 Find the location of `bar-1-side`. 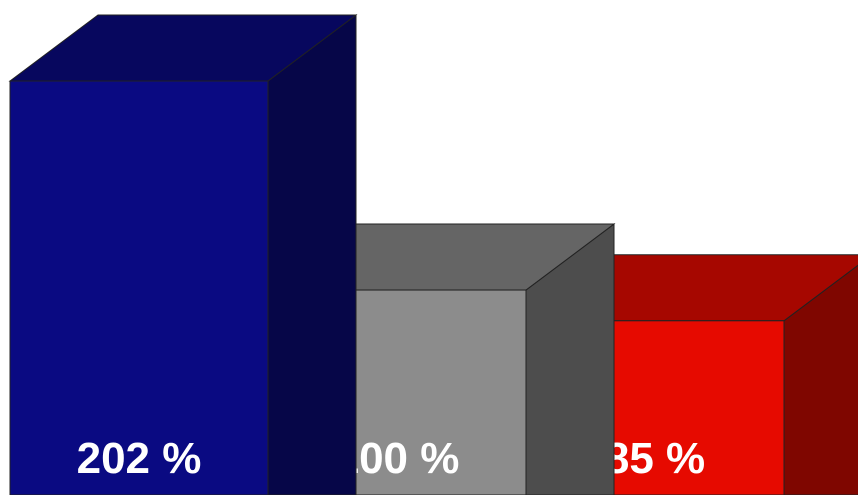

bar-1-side is located at coordinates (312, 254).